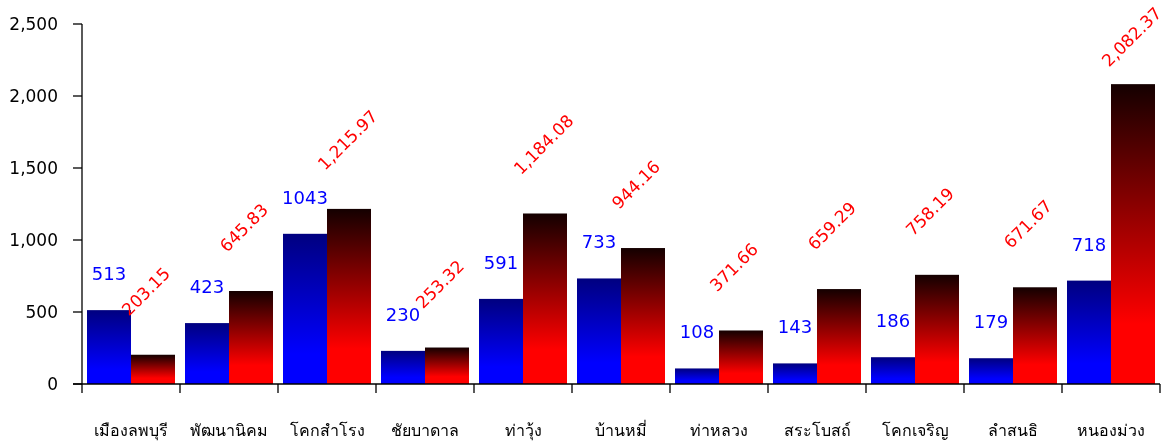 This screenshot has width=1163, height=445. I want to click on data-label: 718, so click(1089, 244).